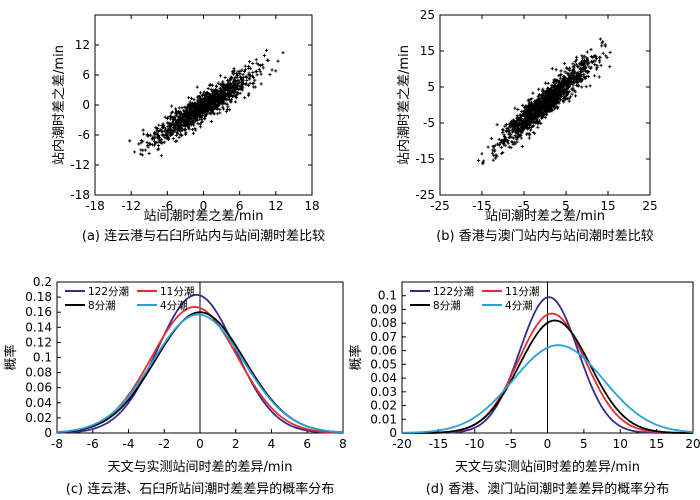 The image size is (700, 500). I want to click on legend-label: 8分潮, so click(102, 305).